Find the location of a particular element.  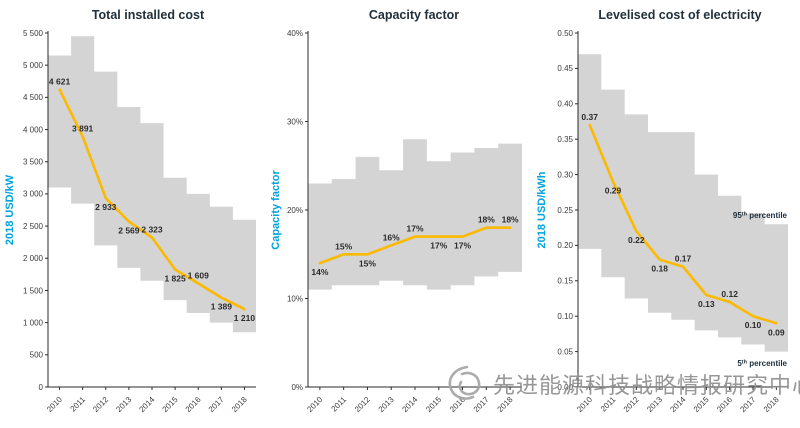

watermark-text: 先进能源科技战略情报研究中心 is located at coordinates (646, 386).